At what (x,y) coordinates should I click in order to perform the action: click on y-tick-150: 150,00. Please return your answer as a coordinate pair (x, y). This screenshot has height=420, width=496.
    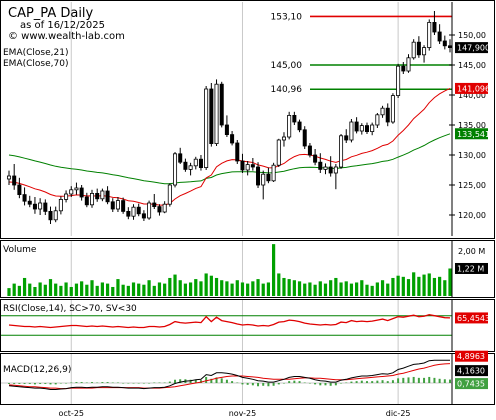
    Looking at the image, I should click on (472, 35).